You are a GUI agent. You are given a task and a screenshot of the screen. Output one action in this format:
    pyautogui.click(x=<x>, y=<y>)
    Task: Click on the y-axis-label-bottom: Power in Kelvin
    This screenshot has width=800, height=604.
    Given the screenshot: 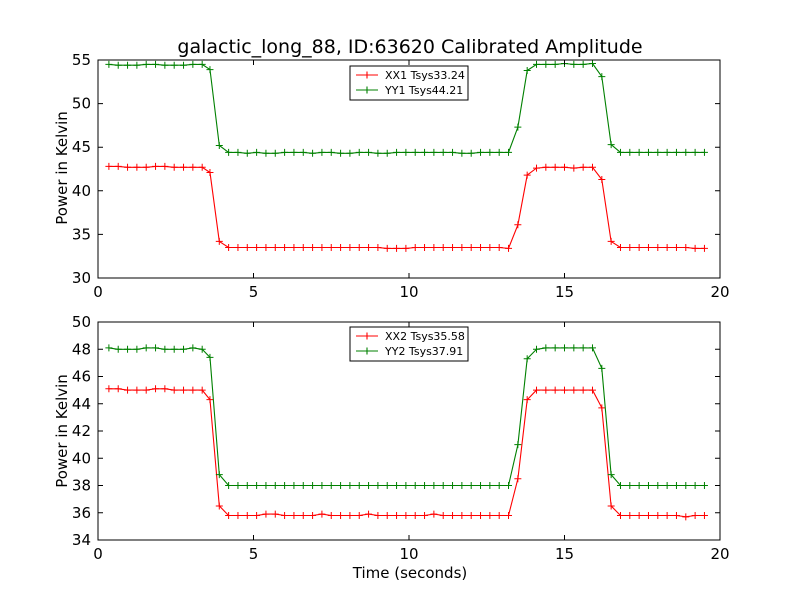 What is the action you would take?
    pyautogui.click(x=62, y=431)
    